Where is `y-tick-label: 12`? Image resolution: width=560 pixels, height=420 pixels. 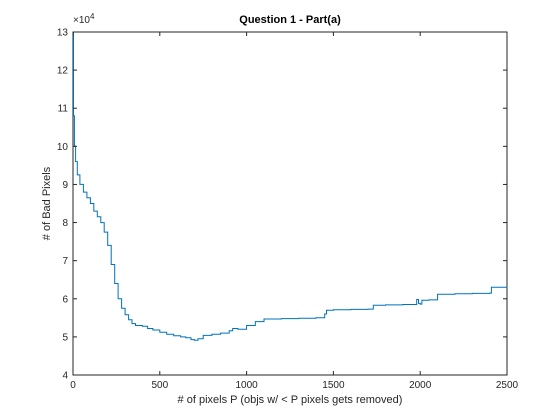 y-tick-label: 12 is located at coordinates (63, 71).